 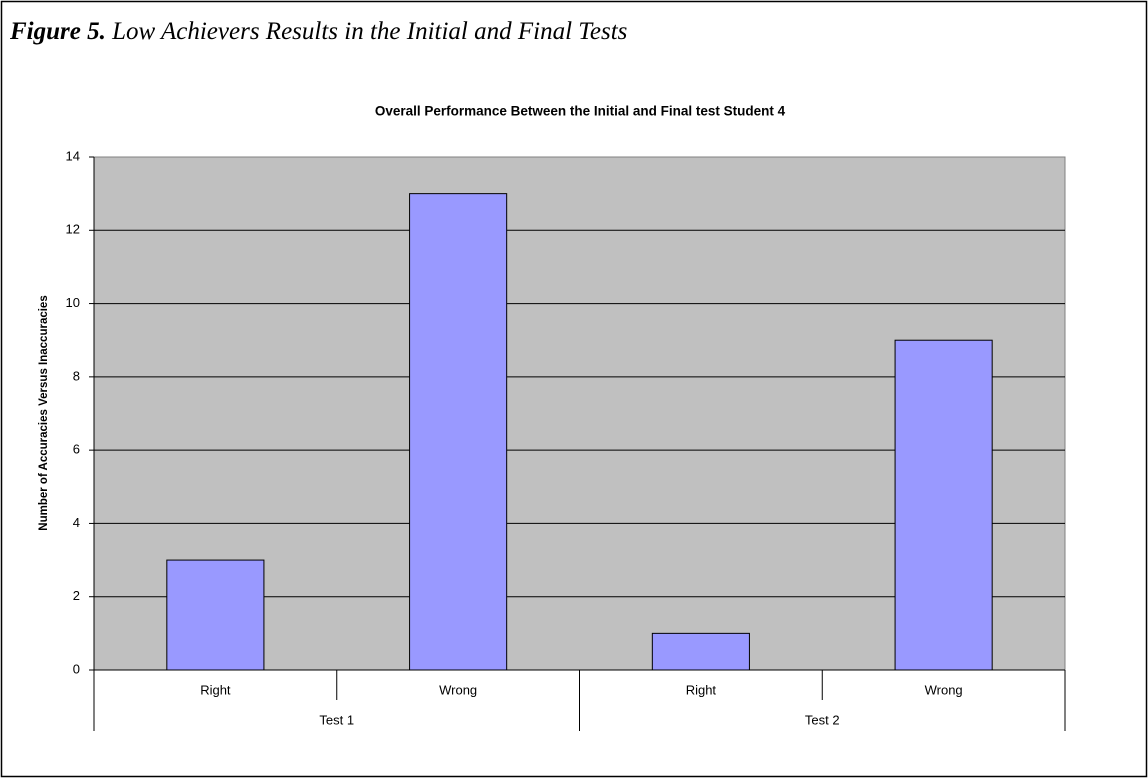 I want to click on y-tick-label: 2, so click(x=76, y=595).